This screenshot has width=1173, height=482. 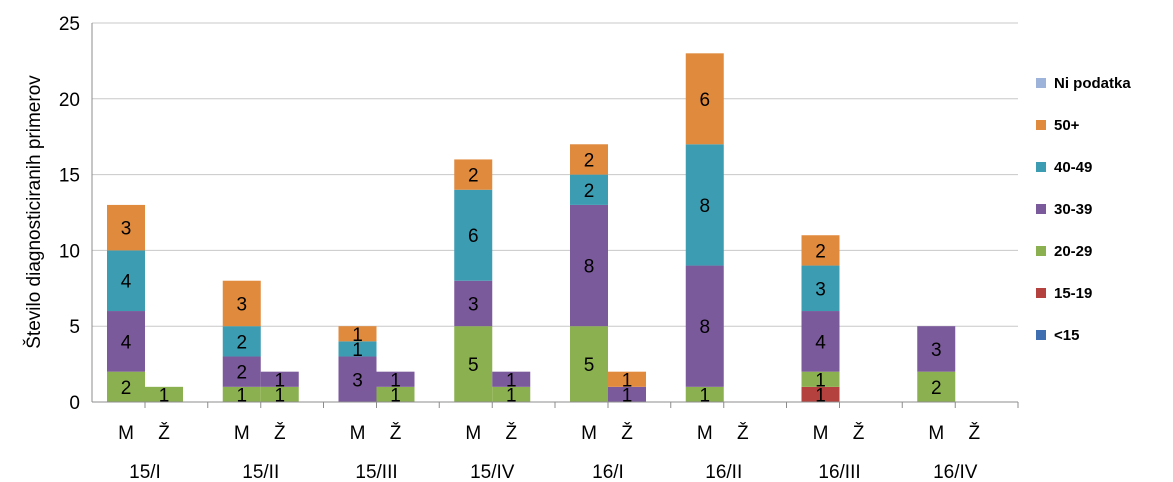 I want to click on y-tick-label: 25, so click(x=69, y=24).